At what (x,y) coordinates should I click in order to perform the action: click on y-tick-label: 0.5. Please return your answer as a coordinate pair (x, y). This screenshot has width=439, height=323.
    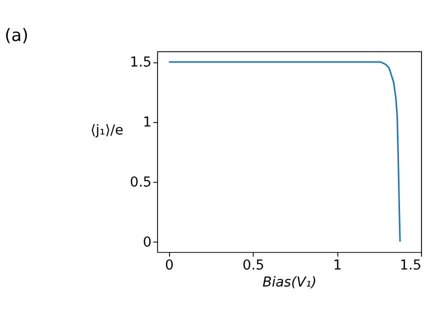
    Looking at the image, I should click on (141, 182).